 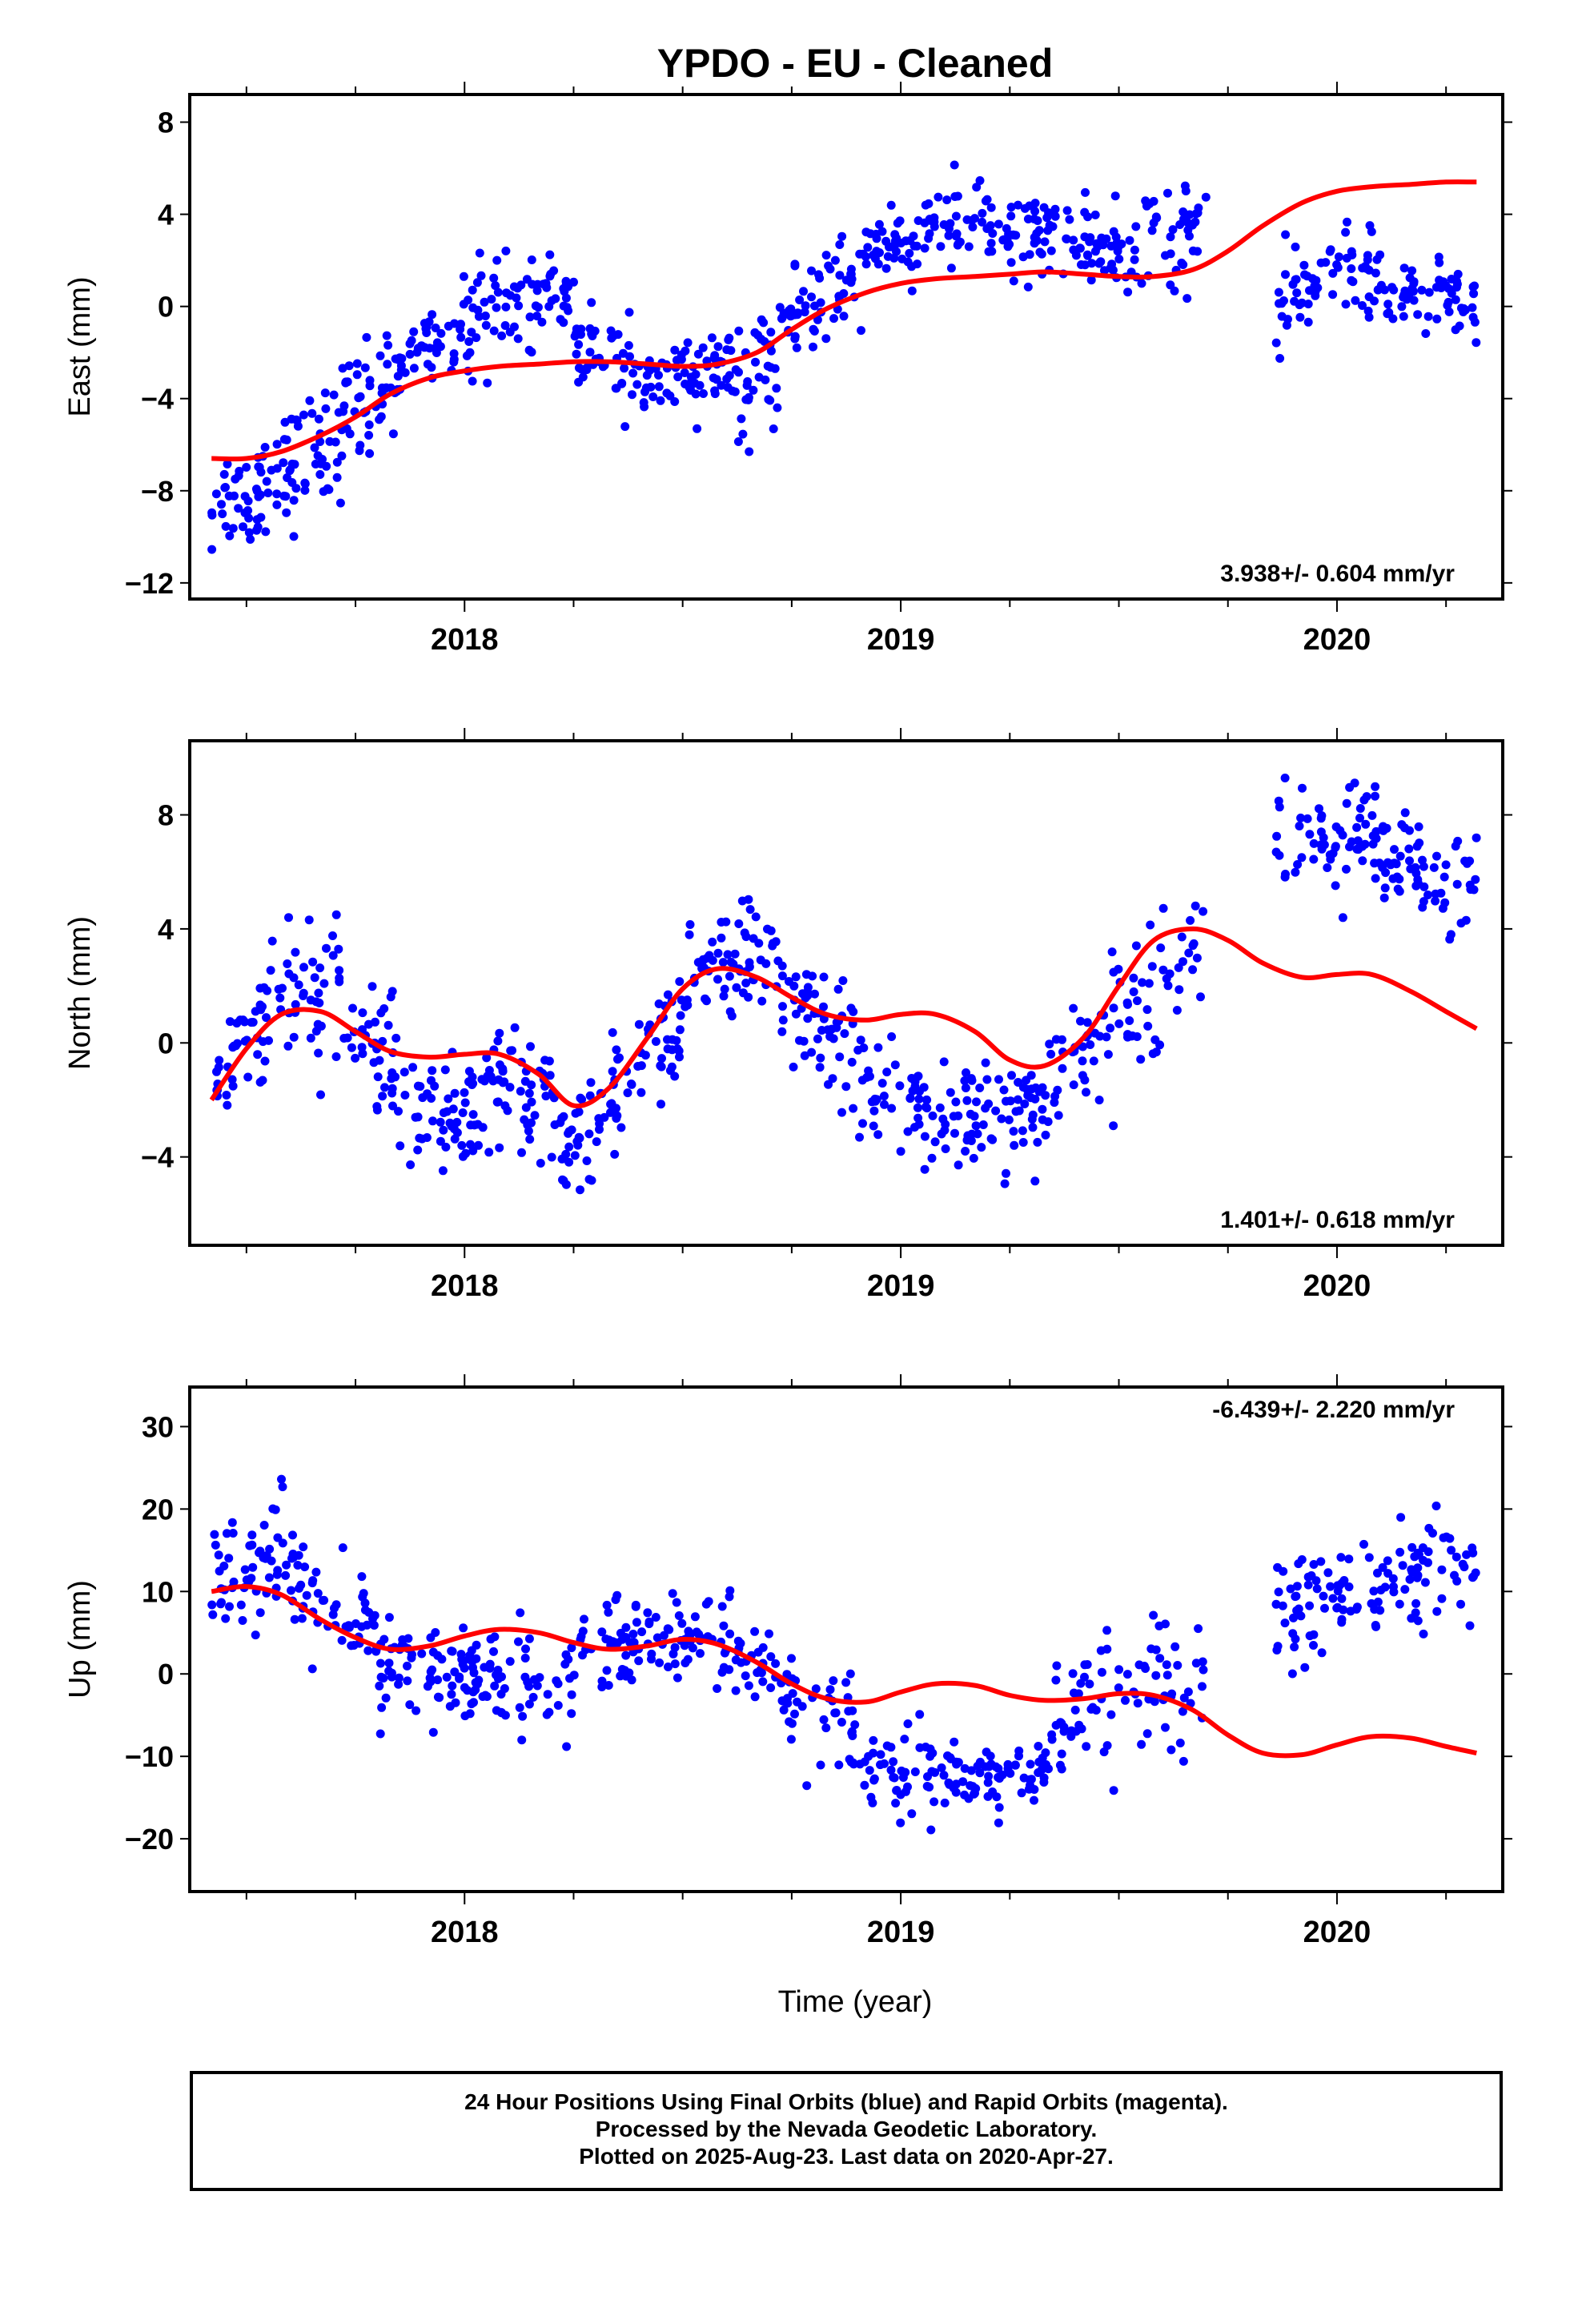 What do you see at coordinates (844, 357) in the screenshot?
I see `east-points` at bounding box center [844, 357].